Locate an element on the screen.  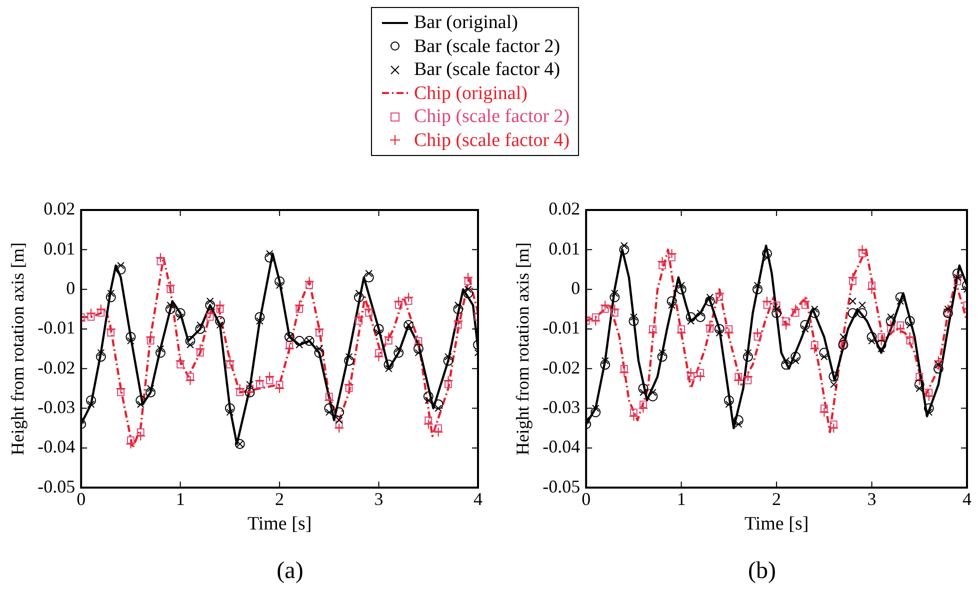
legend-label: Chip (scale factor 4) is located at coordinates (492, 140).